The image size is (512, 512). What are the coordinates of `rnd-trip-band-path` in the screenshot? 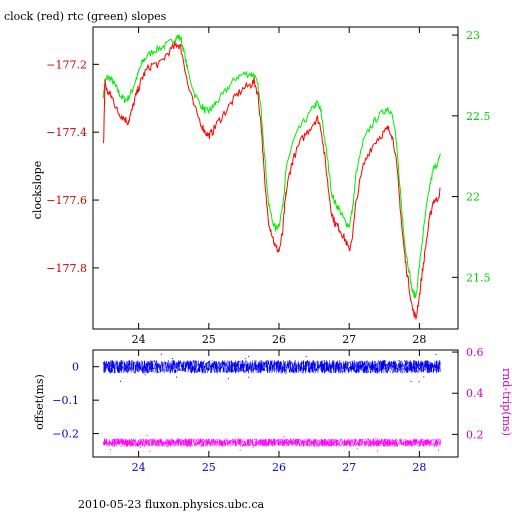 It's located at (272, 442).